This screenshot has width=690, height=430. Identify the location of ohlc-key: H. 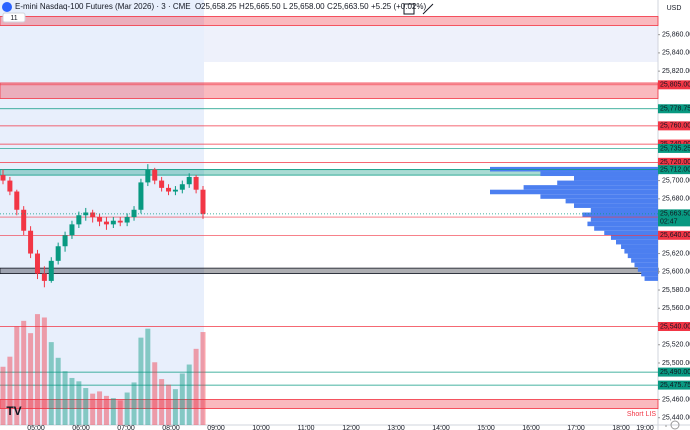
(242, 6).